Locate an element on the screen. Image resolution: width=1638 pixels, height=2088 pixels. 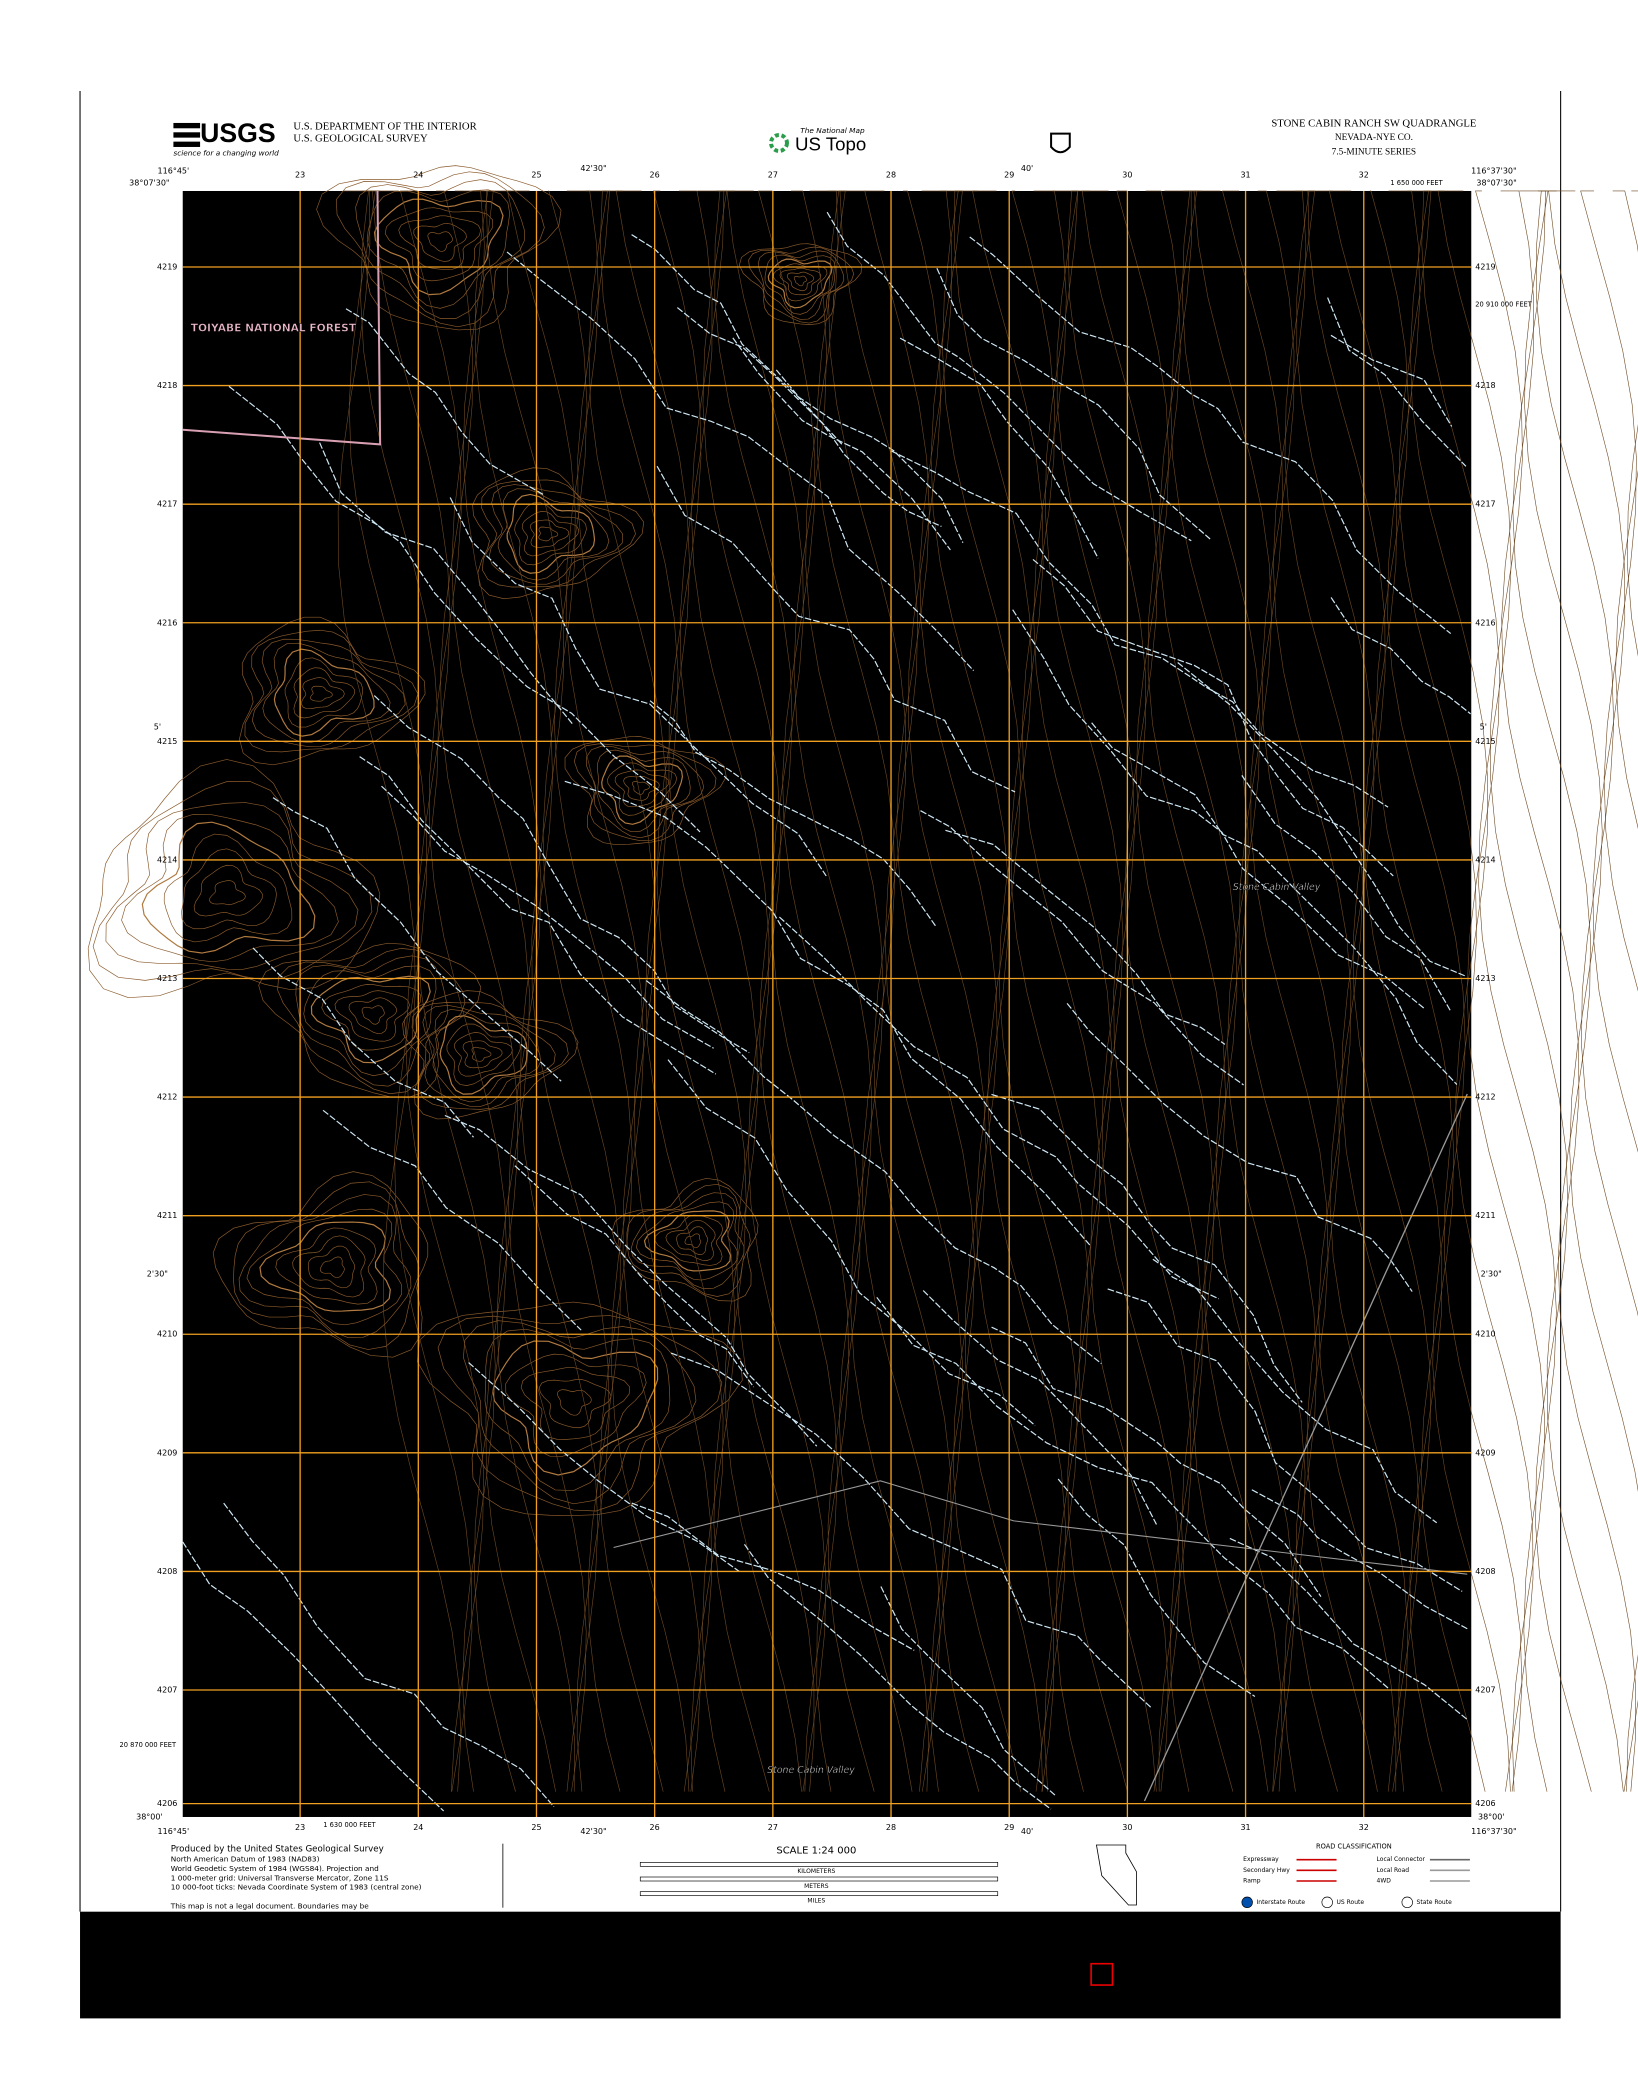
northing-label: 4211 is located at coordinates (1485, 1215).